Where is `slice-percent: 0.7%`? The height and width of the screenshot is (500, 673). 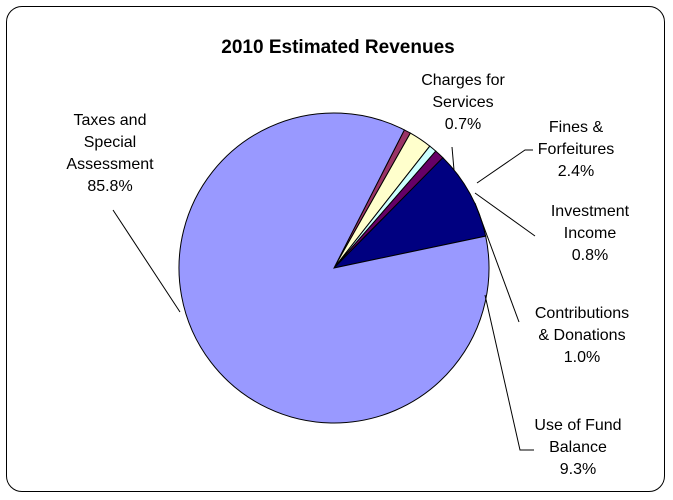 slice-percent: 0.7% is located at coordinates (463, 124).